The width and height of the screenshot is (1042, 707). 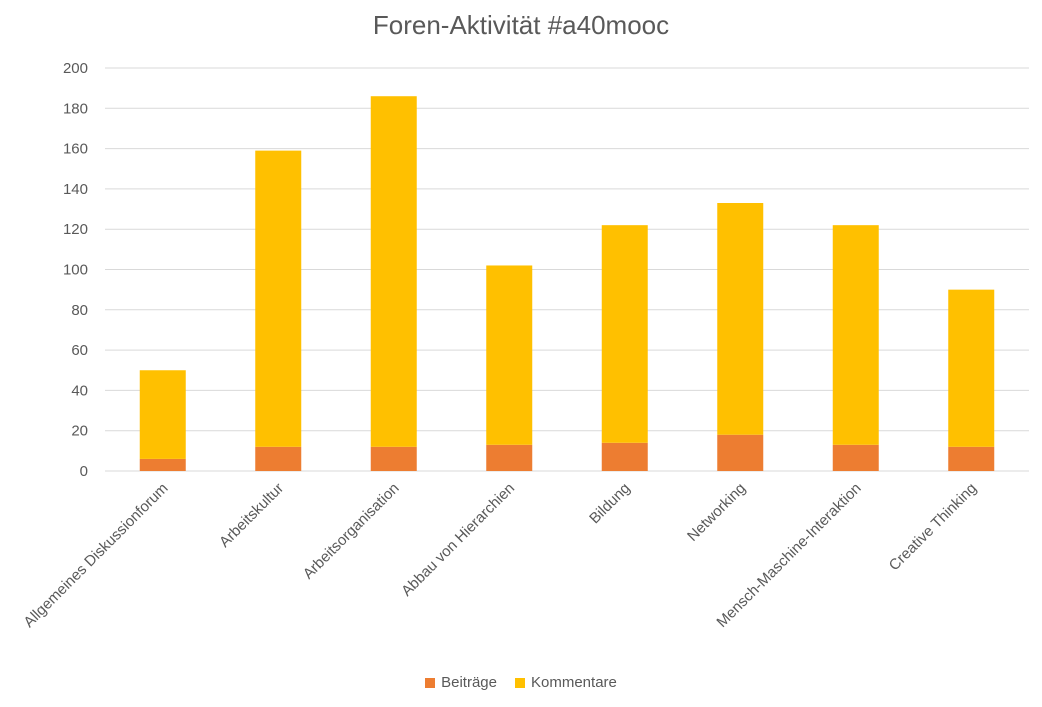 What do you see at coordinates (75, 68) in the screenshot?
I see `y-tick-label: 200` at bounding box center [75, 68].